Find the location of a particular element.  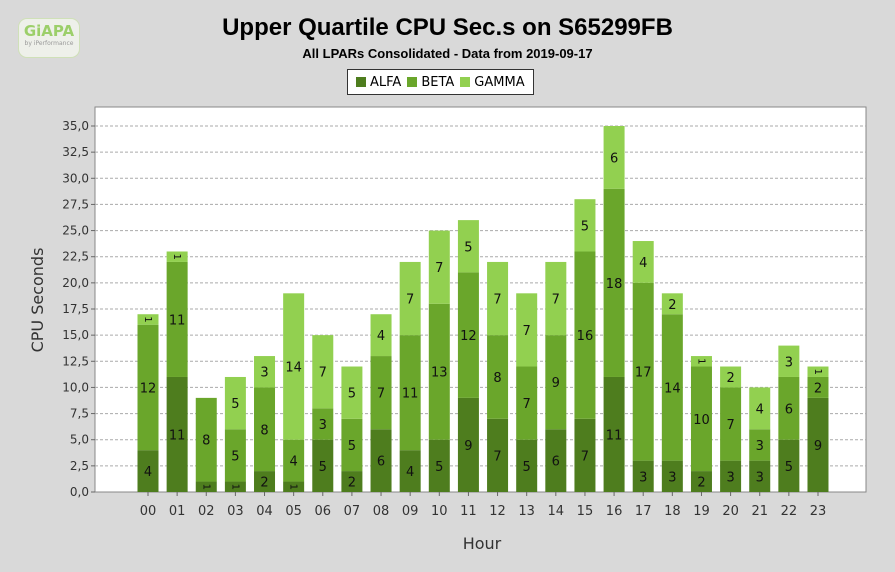

legend-item-beta: BETA is located at coordinates (430, 82).